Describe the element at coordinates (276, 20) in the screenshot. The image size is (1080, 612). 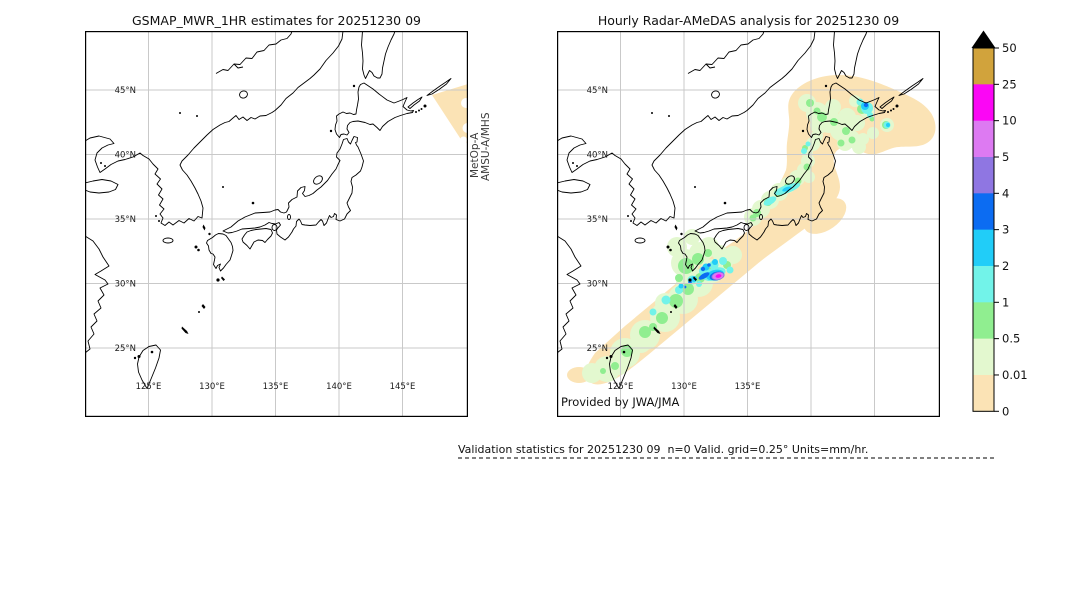
I see `left-panel-title: GSMAP_MWR_1HR estimates for 20251230 09` at that location.